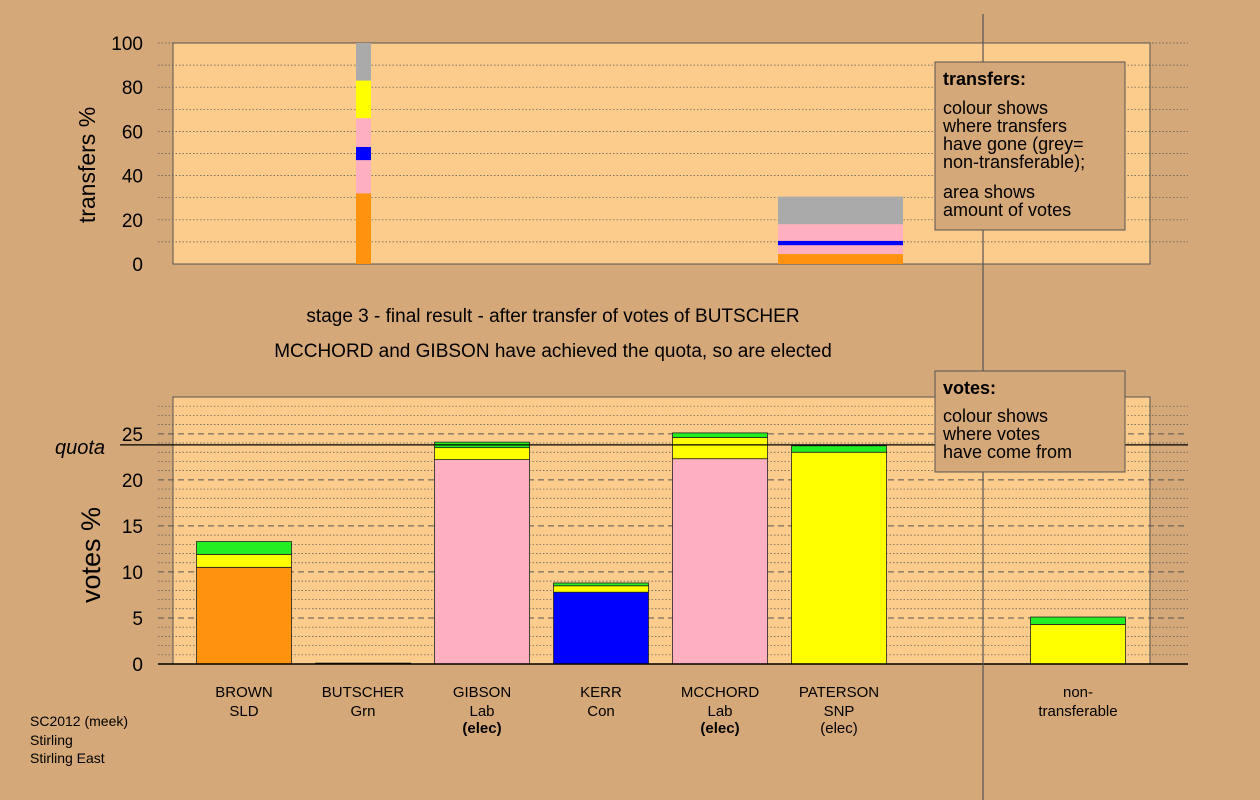 The height and width of the screenshot is (800, 1260). What do you see at coordinates (79, 739) in the screenshot?
I see `footer: SC2012 (meek) Stirling Stirling East` at bounding box center [79, 739].